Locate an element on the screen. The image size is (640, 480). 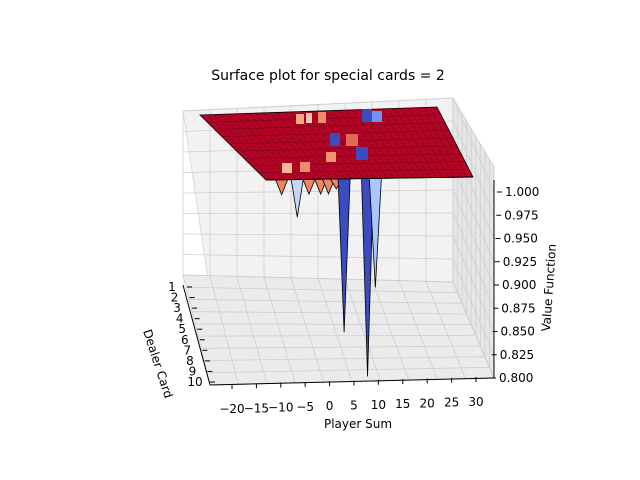
chart-title: Surface plot for special cards = 2 is located at coordinates (328, 76).